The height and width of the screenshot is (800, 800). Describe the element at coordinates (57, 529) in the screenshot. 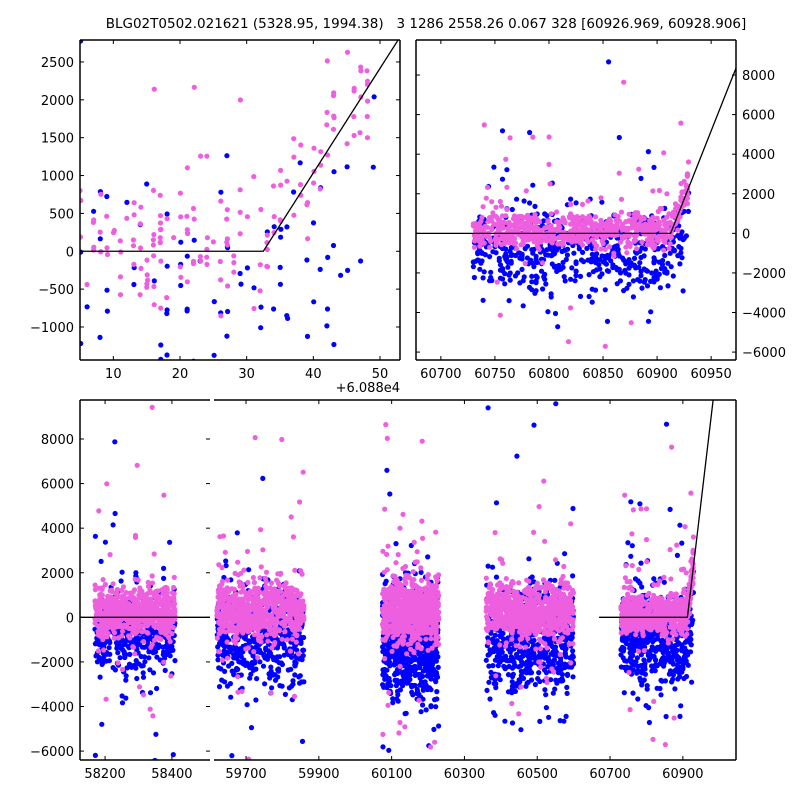

I see `y-tick-label: 4000` at that location.